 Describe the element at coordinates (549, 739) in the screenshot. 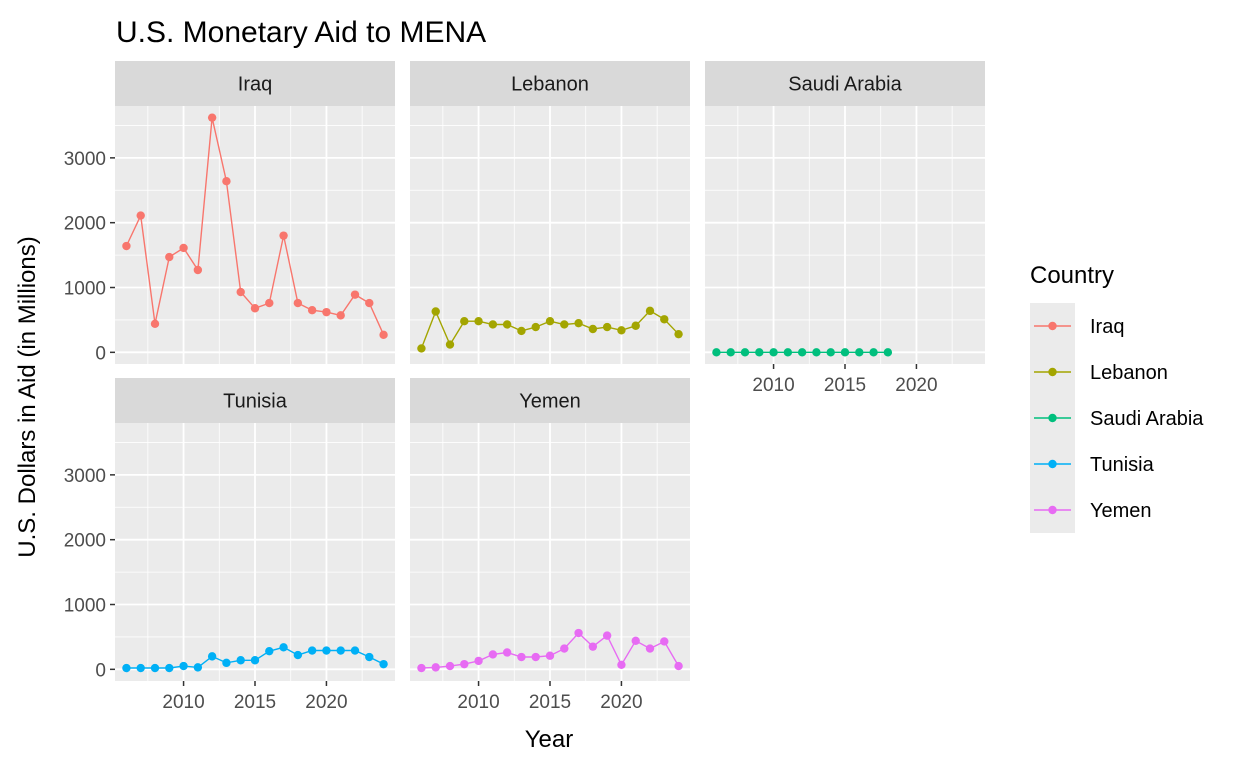

I see `x-axis-label: Year` at that location.